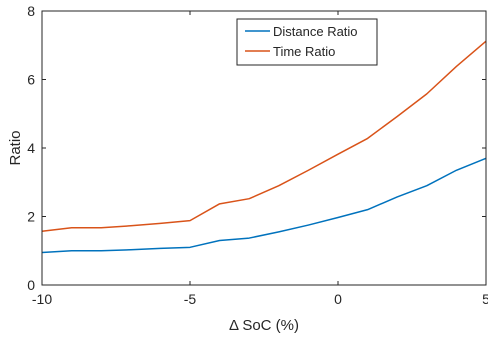 The image size is (488, 339). What do you see at coordinates (31, 11) in the screenshot?
I see `y-tick-label: 8` at bounding box center [31, 11].